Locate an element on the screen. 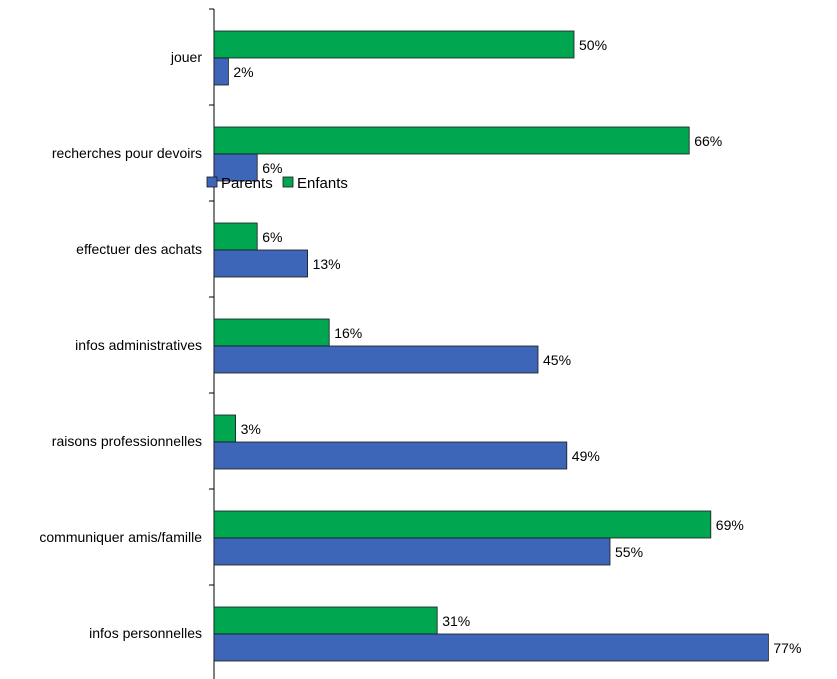 The image size is (837, 679). value-label-parents: 13% is located at coordinates (327, 264).